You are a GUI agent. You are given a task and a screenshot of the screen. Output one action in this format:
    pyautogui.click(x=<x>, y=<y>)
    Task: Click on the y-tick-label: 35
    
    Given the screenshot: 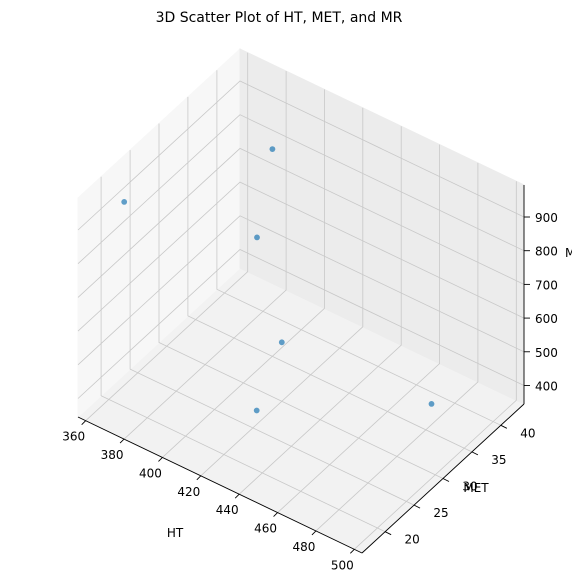 What is the action you would take?
    pyautogui.click(x=498, y=460)
    